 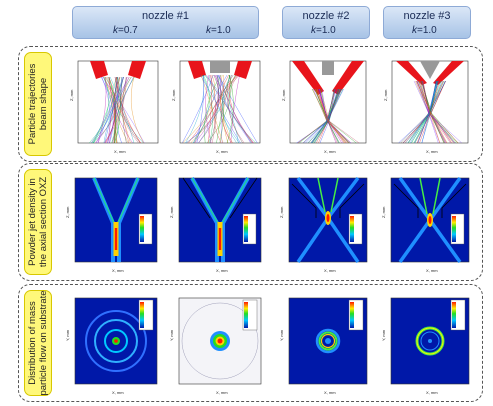 I want to click on trajectory-plot-nozzle3: X, mm Z, mm, so click(x=428, y=105).